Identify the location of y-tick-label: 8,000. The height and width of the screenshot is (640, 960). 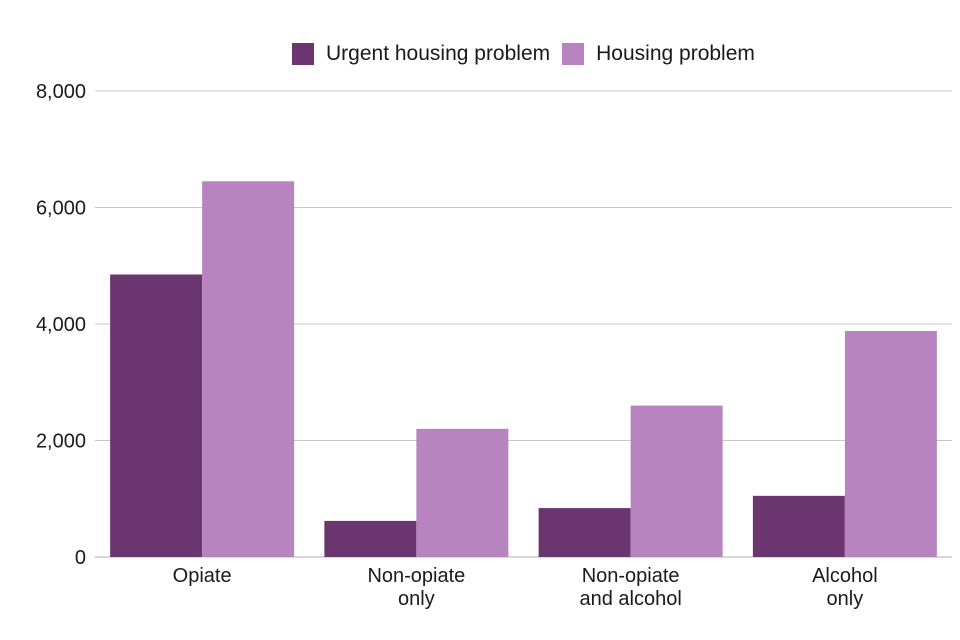
(61, 92).